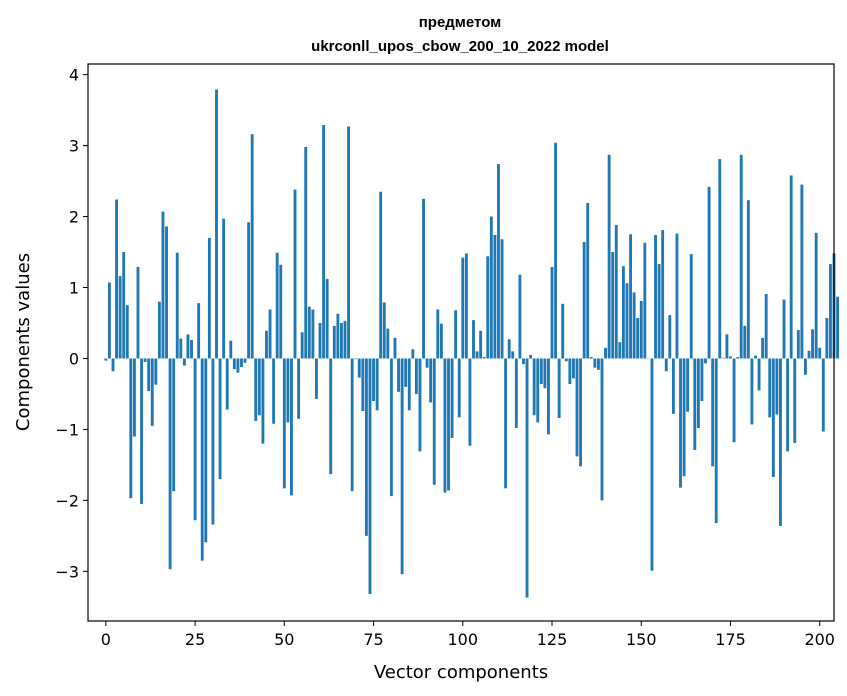 This screenshot has width=847, height=696. Describe the element at coordinates (460, 22) in the screenshot. I see `chart-title: предметом` at that location.